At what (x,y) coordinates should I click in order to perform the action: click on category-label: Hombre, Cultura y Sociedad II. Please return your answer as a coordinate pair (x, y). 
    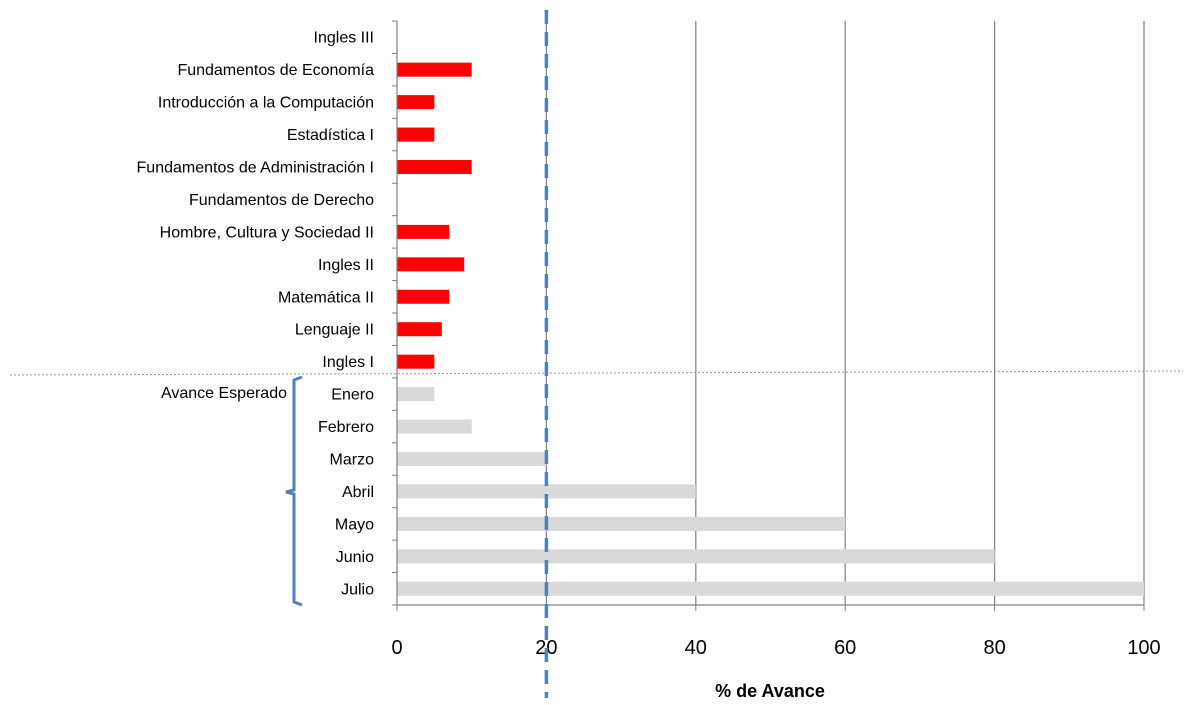
    Looking at the image, I should click on (267, 232).